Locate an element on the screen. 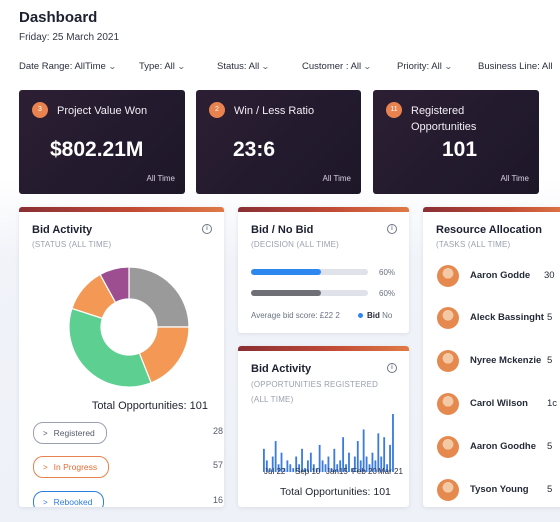 The height and width of the screenshot is (522, 560). resource-person-row: Aleck Bassinght 5 is located at coordinates (491, 322).